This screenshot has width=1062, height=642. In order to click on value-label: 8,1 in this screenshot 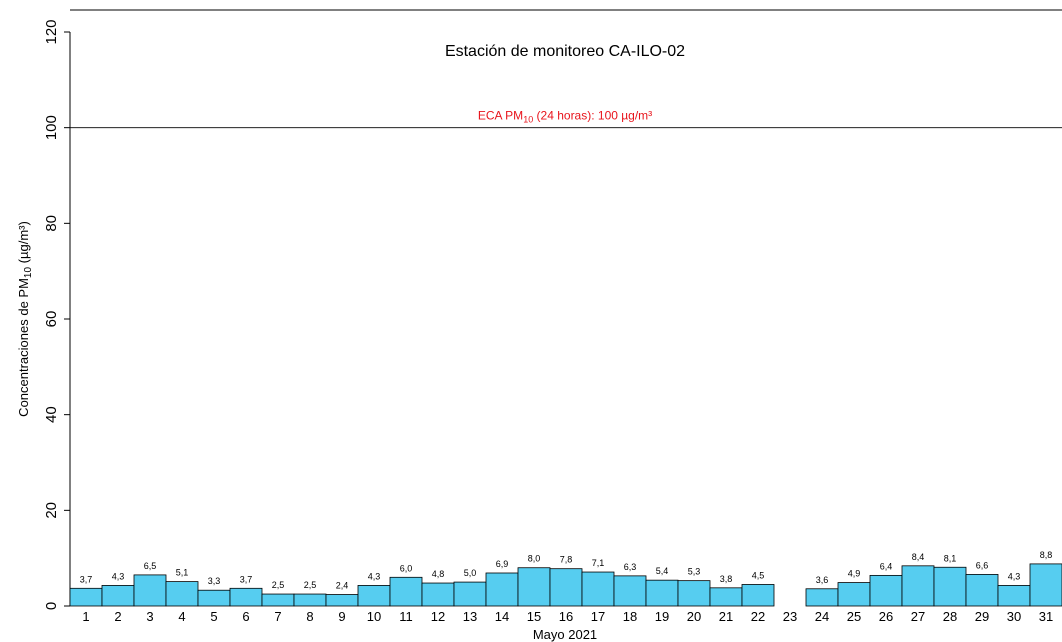, I will do `click(950, 558)`.